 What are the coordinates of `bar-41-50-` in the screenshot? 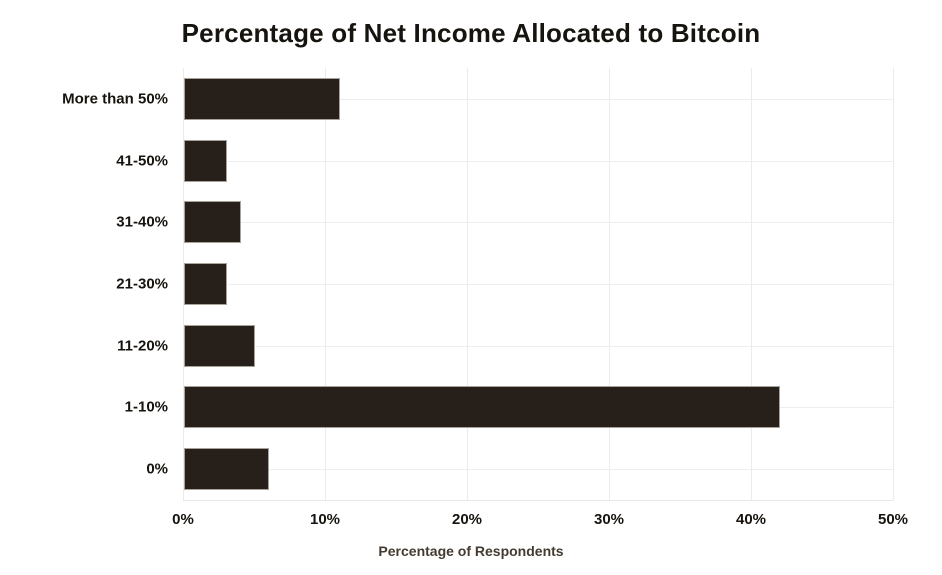 It's located at (205, 160).